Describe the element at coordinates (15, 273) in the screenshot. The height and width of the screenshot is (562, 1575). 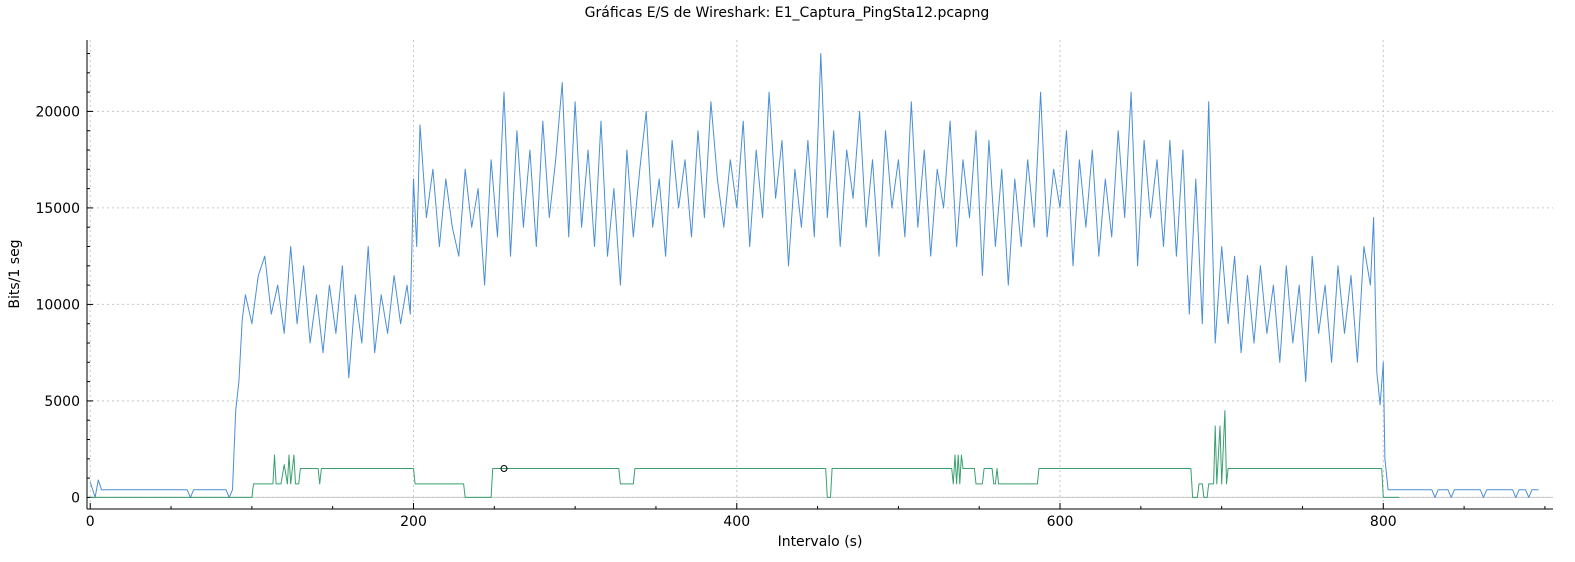
I see `y-axis-label: Bits/1 seg` at that location.